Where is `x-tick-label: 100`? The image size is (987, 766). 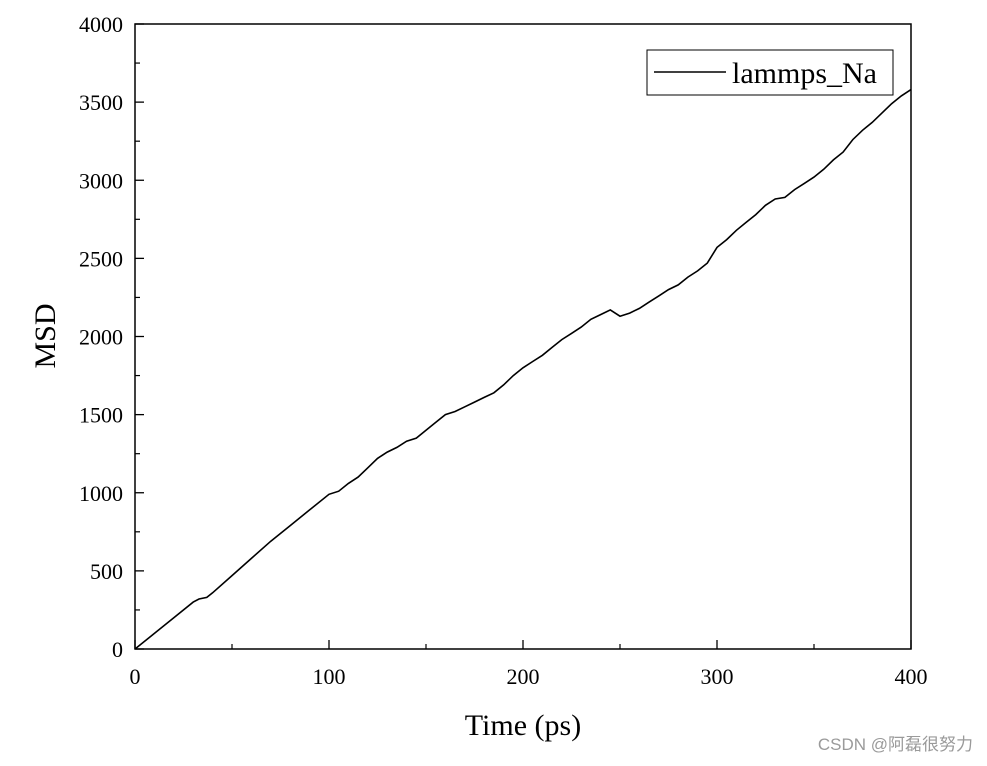 x-tick-label: 100 is located at coordinates (329, 676).